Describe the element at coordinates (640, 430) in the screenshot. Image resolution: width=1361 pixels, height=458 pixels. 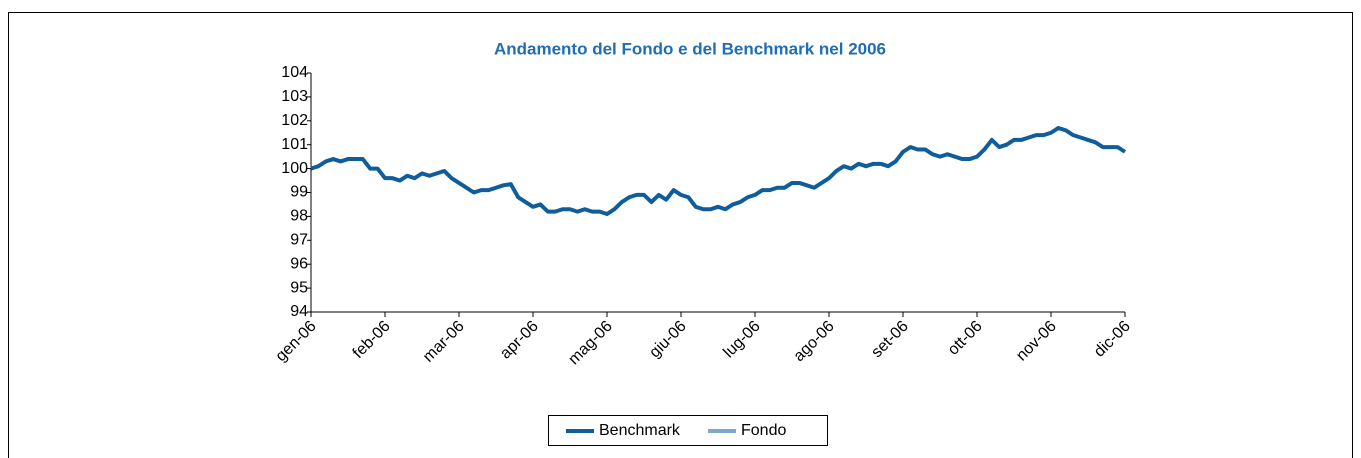
I see `legend-label: Benchmark` at that location.